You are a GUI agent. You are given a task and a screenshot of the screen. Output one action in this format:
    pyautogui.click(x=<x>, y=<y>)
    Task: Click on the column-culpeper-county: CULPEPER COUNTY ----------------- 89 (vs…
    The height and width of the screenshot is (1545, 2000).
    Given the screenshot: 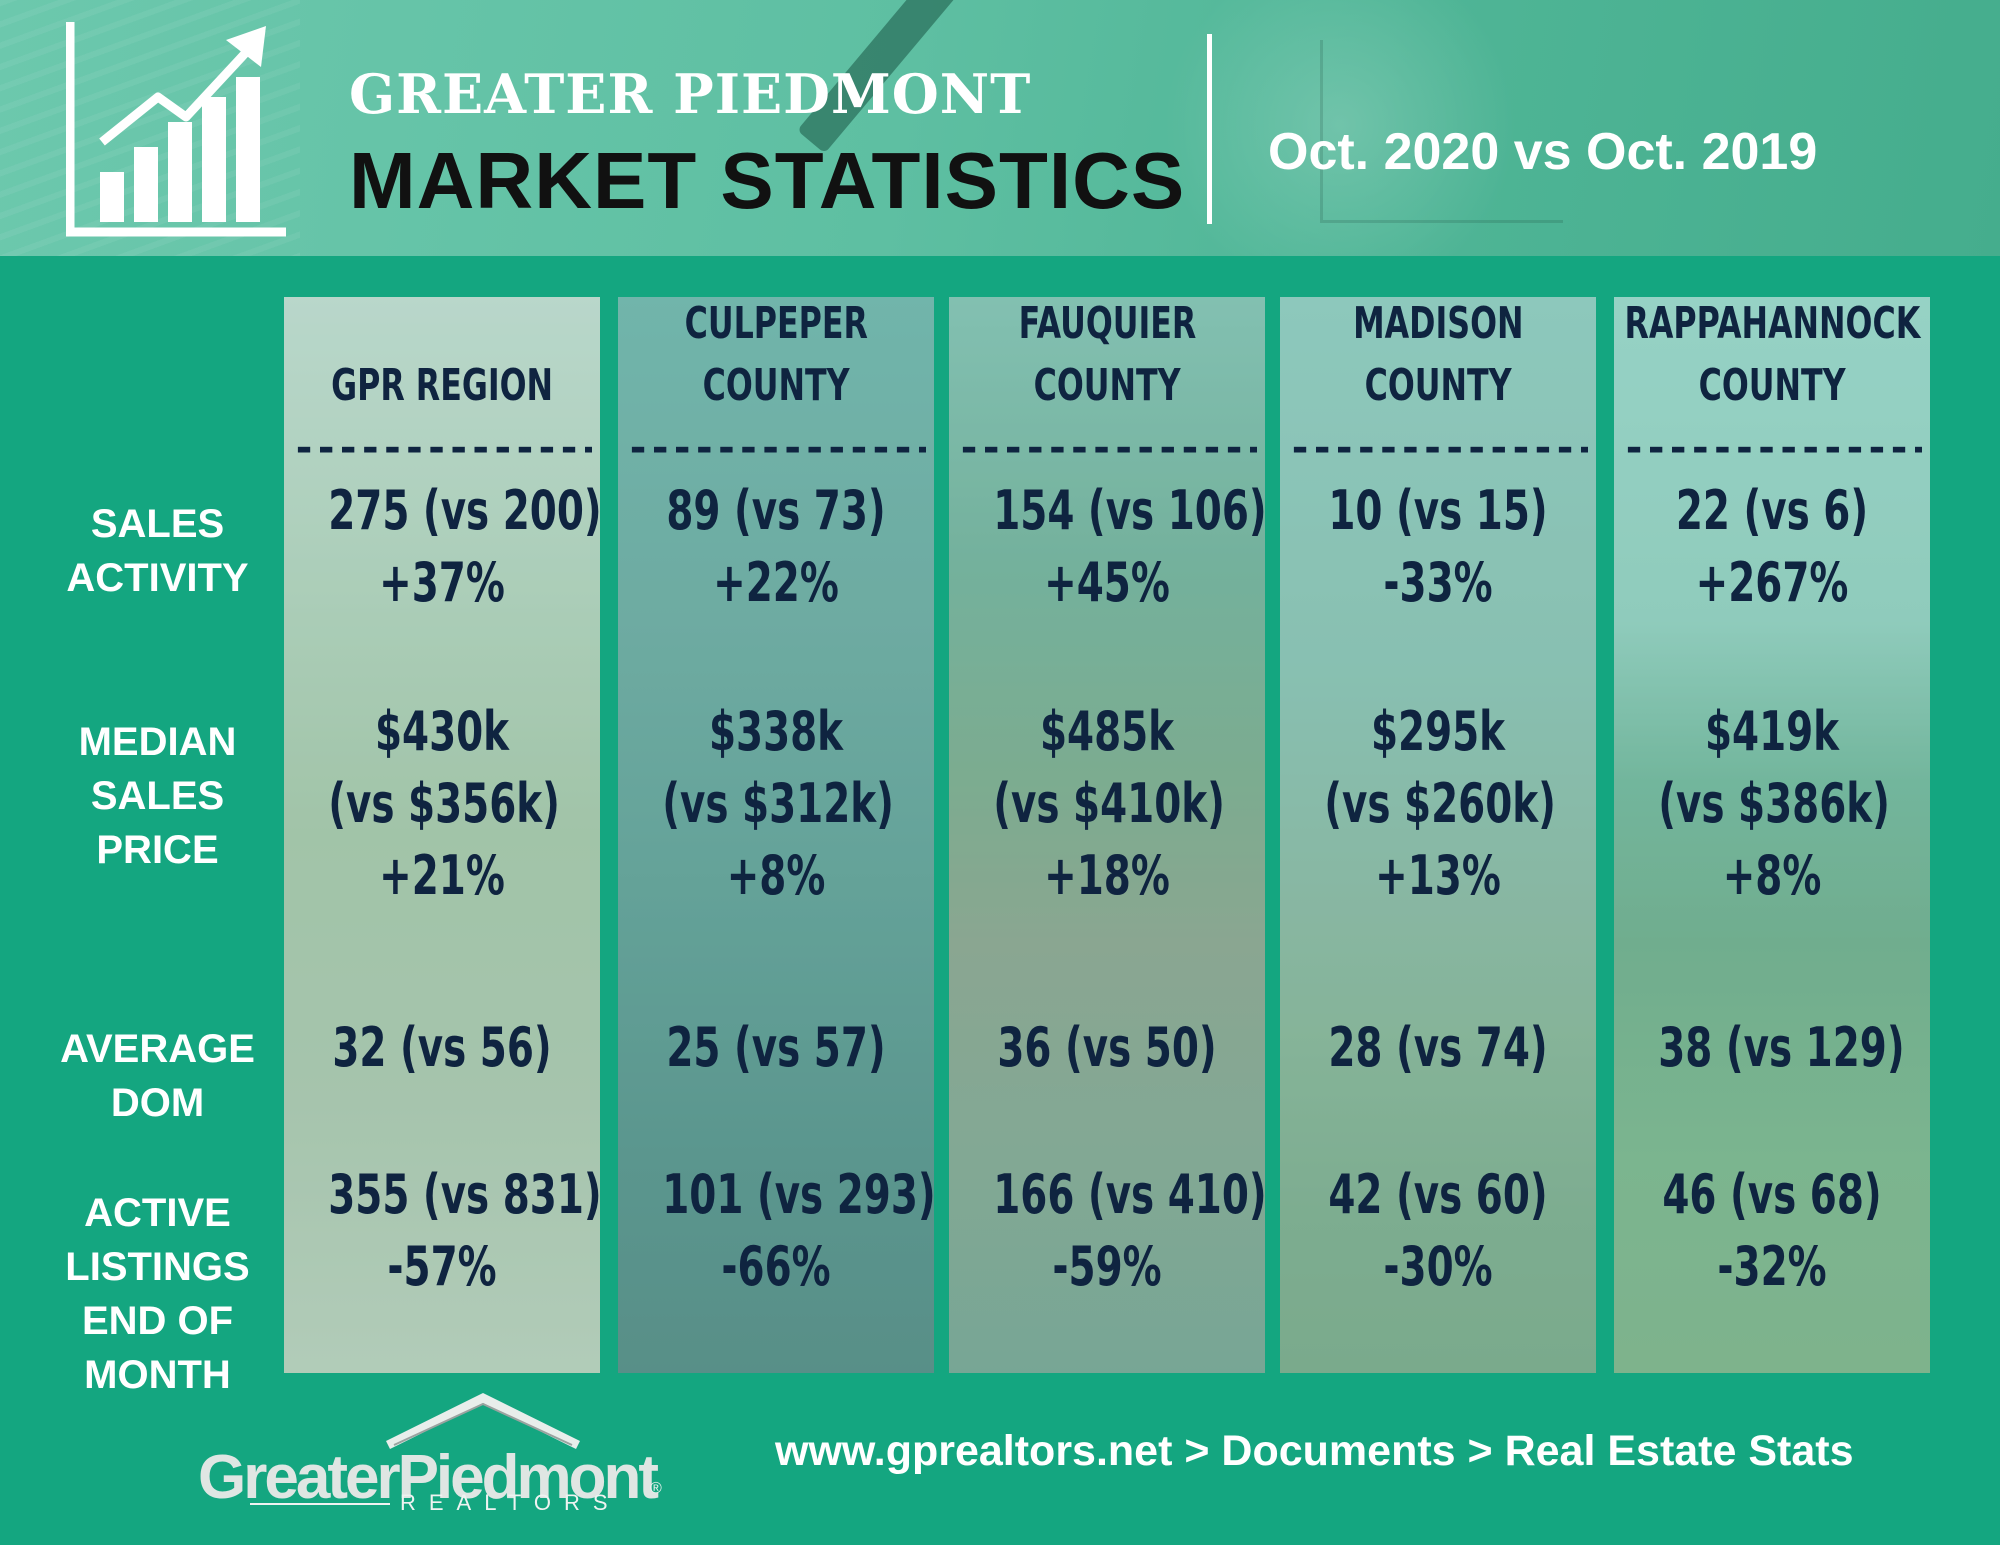 What is the action you would take?
    pyautogui.click(x=776, y=835)
    